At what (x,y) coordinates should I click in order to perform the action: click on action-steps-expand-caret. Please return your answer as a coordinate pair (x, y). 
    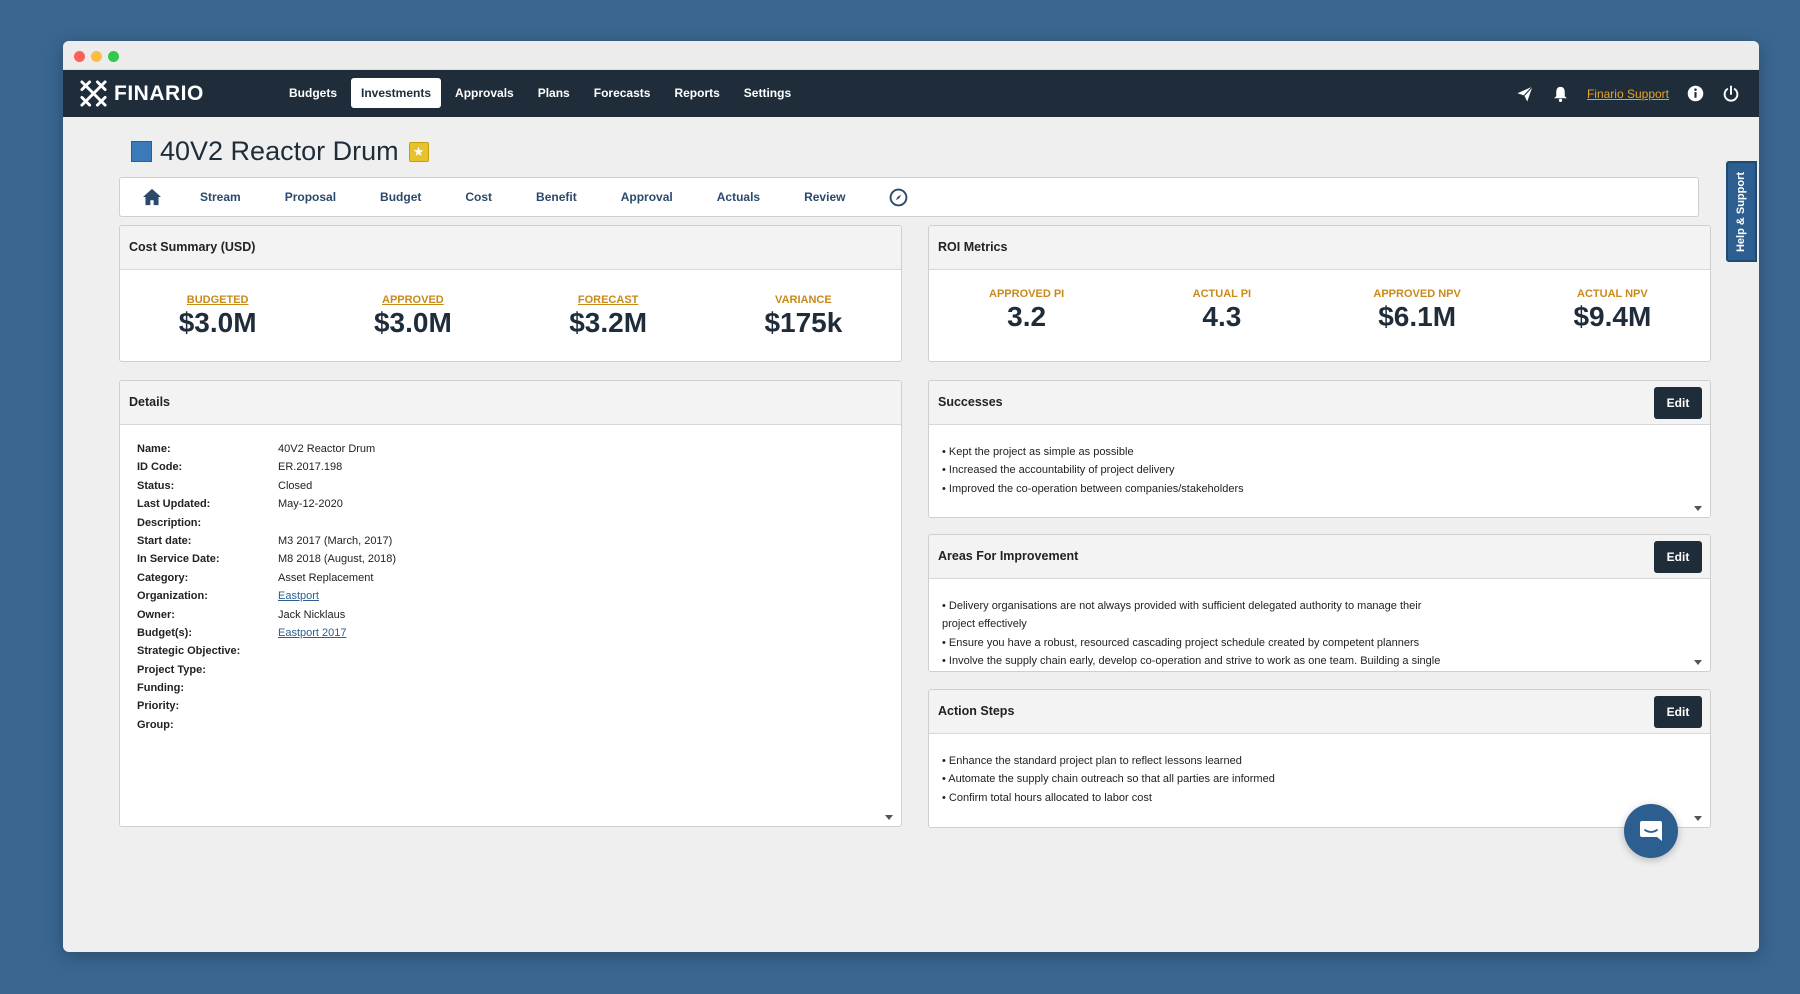
    Looking at the image, I should click on (1698, 818).